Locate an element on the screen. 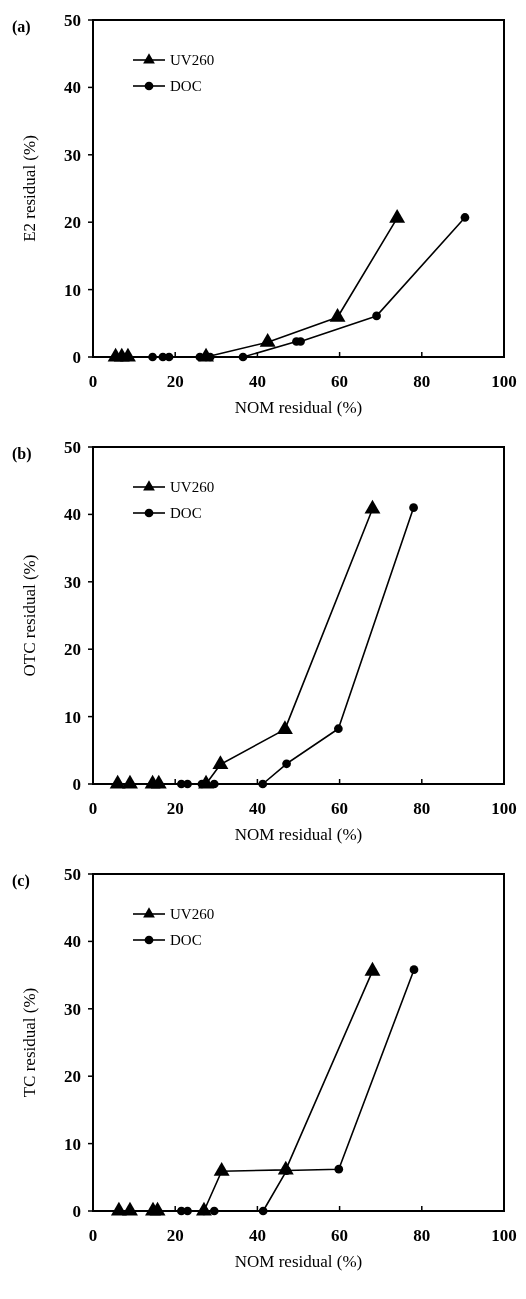  chart-title: (b) is located at coordinates (22, 454).